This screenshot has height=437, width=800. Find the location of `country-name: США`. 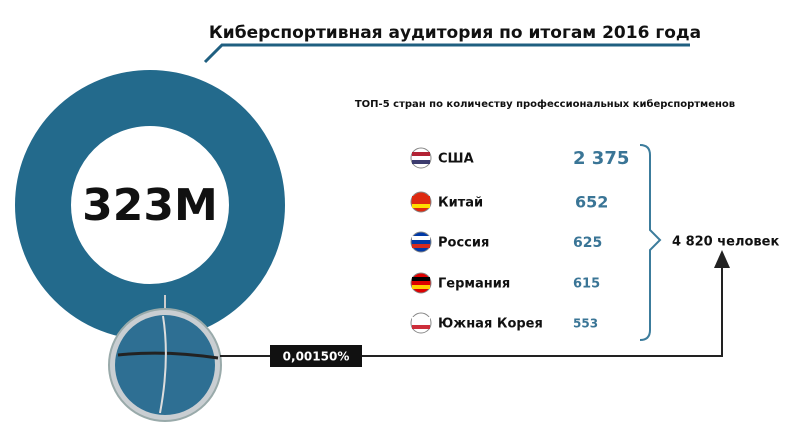

country-name: США is located at coordinates (456, 159).